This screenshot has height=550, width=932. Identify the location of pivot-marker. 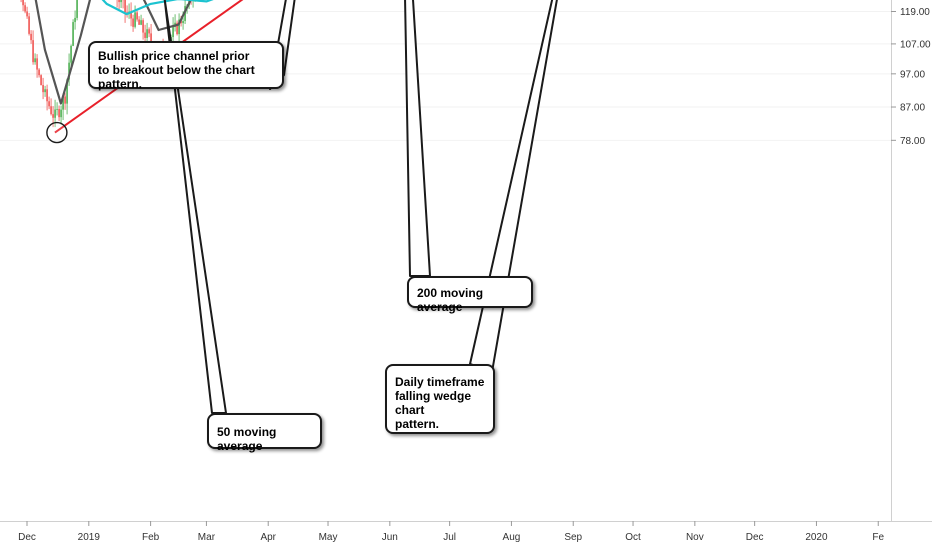
(57, 132).